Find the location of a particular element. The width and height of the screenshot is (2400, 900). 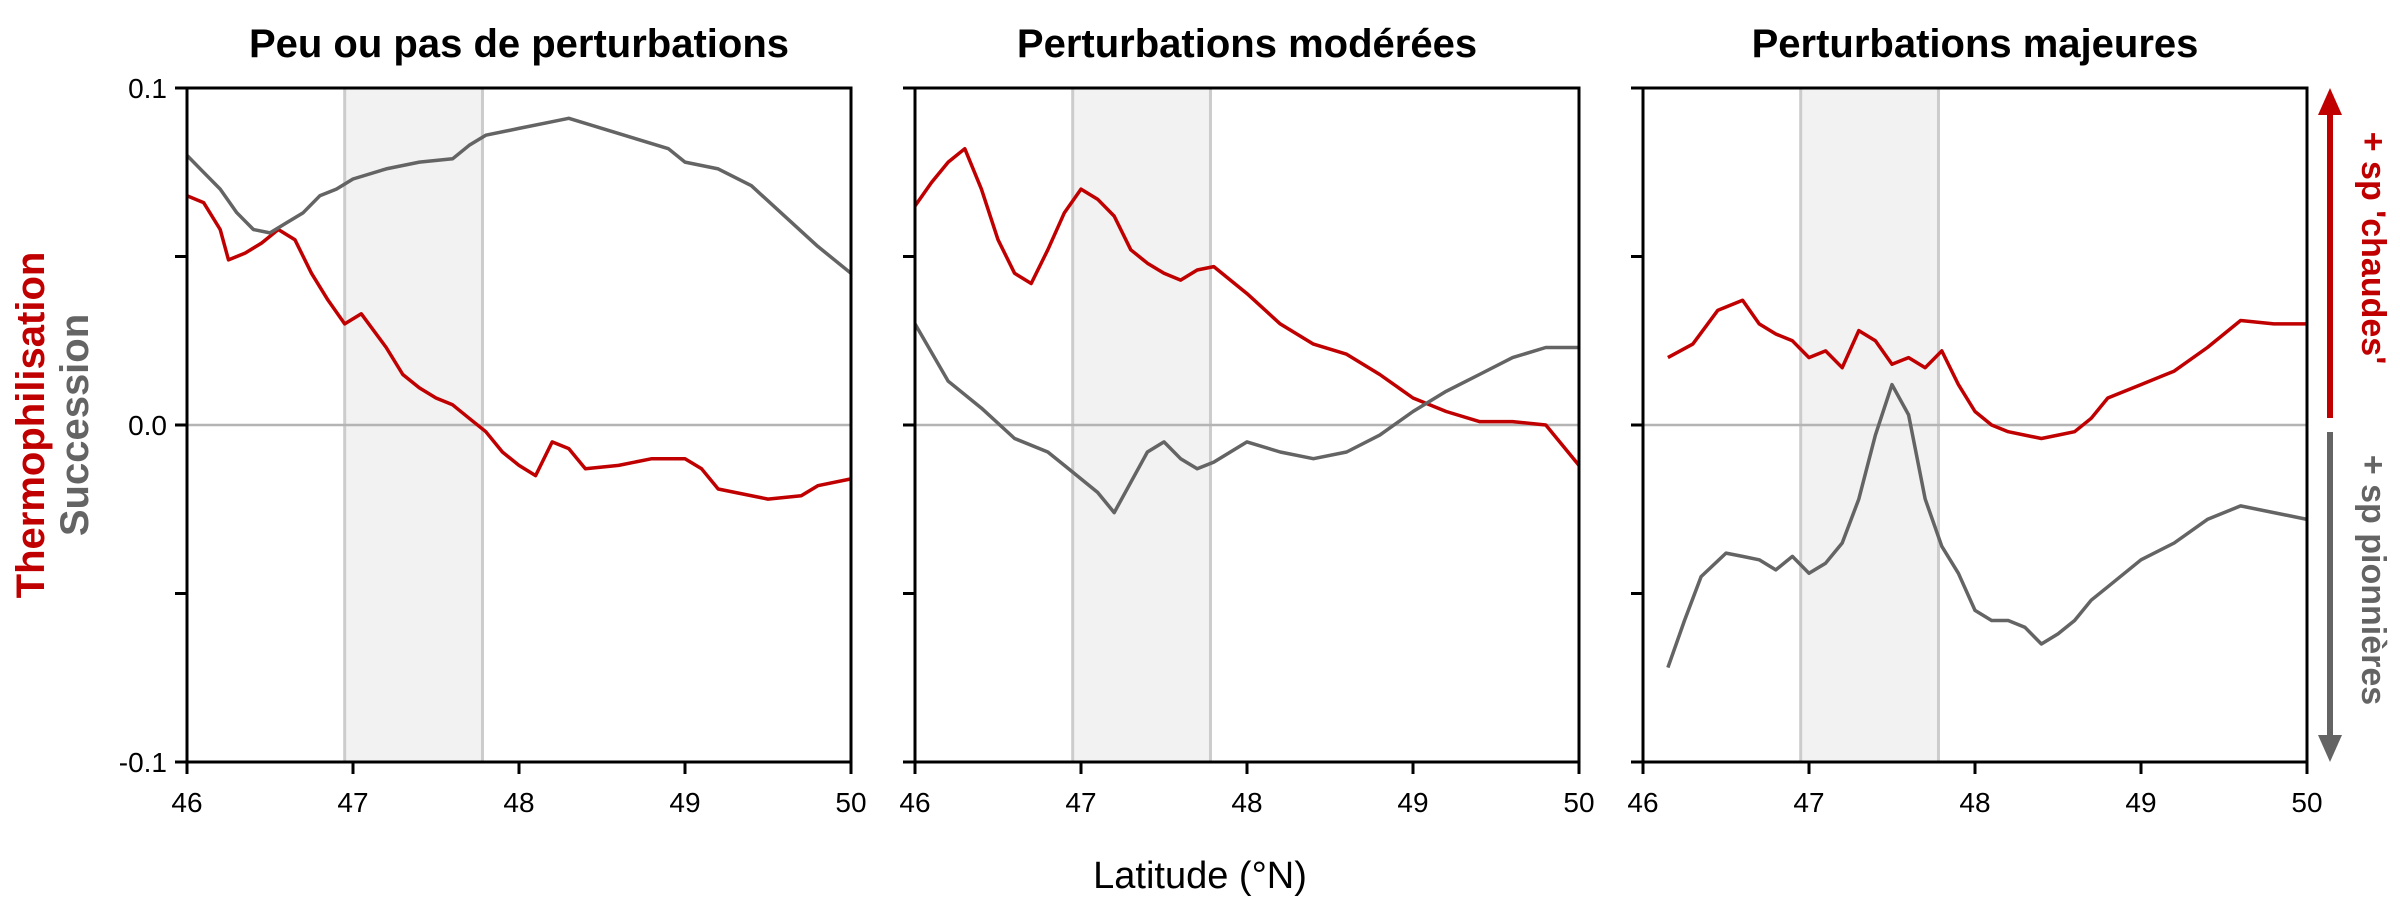

y-tick-label: 0.1 is located at coordinates (147, 88).